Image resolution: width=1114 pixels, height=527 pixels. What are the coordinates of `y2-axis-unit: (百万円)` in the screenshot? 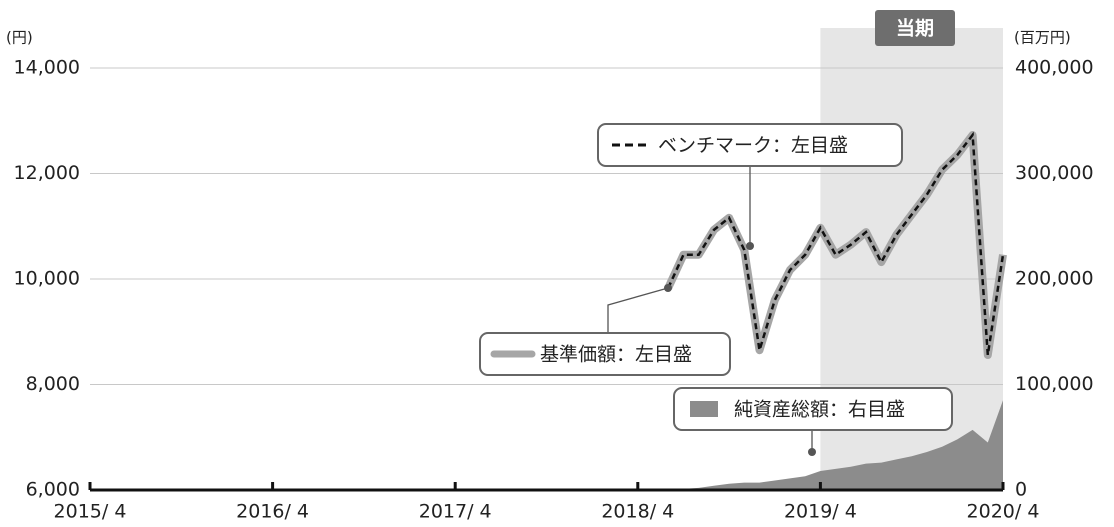 It's located at (1042, 38).